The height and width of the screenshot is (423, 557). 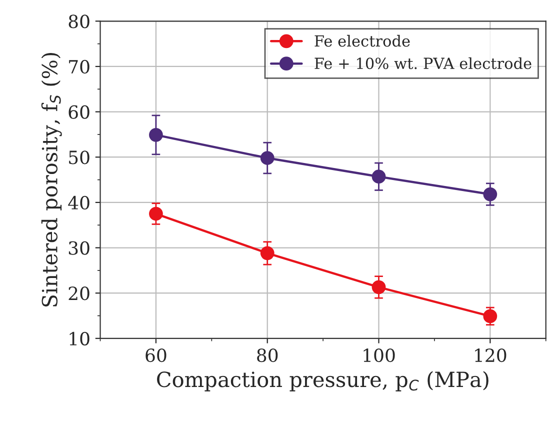 I want to click on y-tick-label: 40, so click(x=79, y=203).